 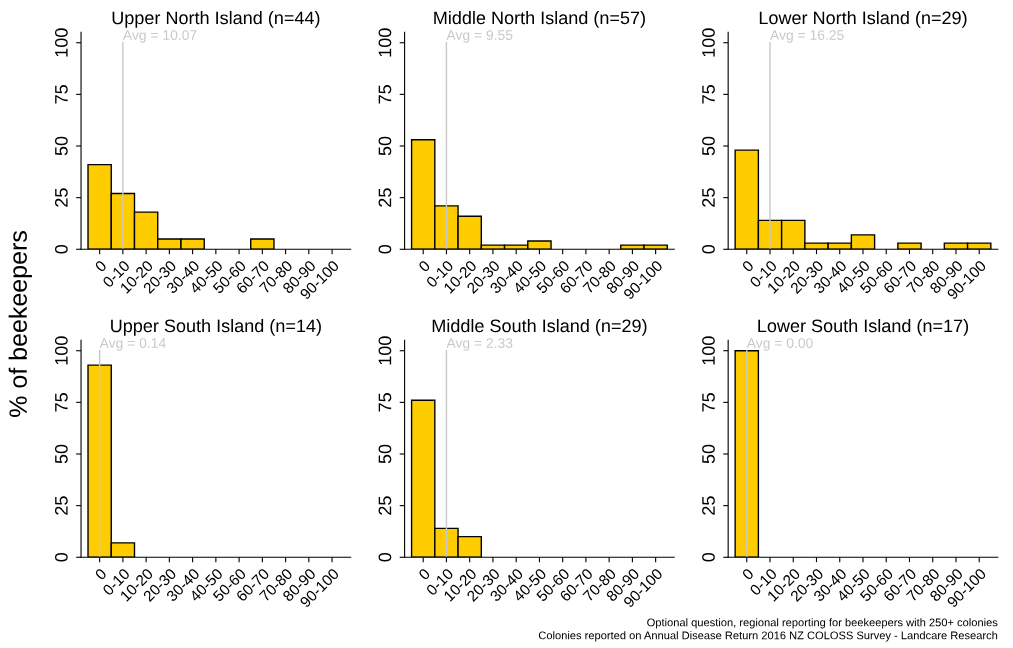 What do you see at coordinates (216, 327) in the screenshot?
I see `chart-title: Upper South Island (n=14)` at bounding box center [216, 327].